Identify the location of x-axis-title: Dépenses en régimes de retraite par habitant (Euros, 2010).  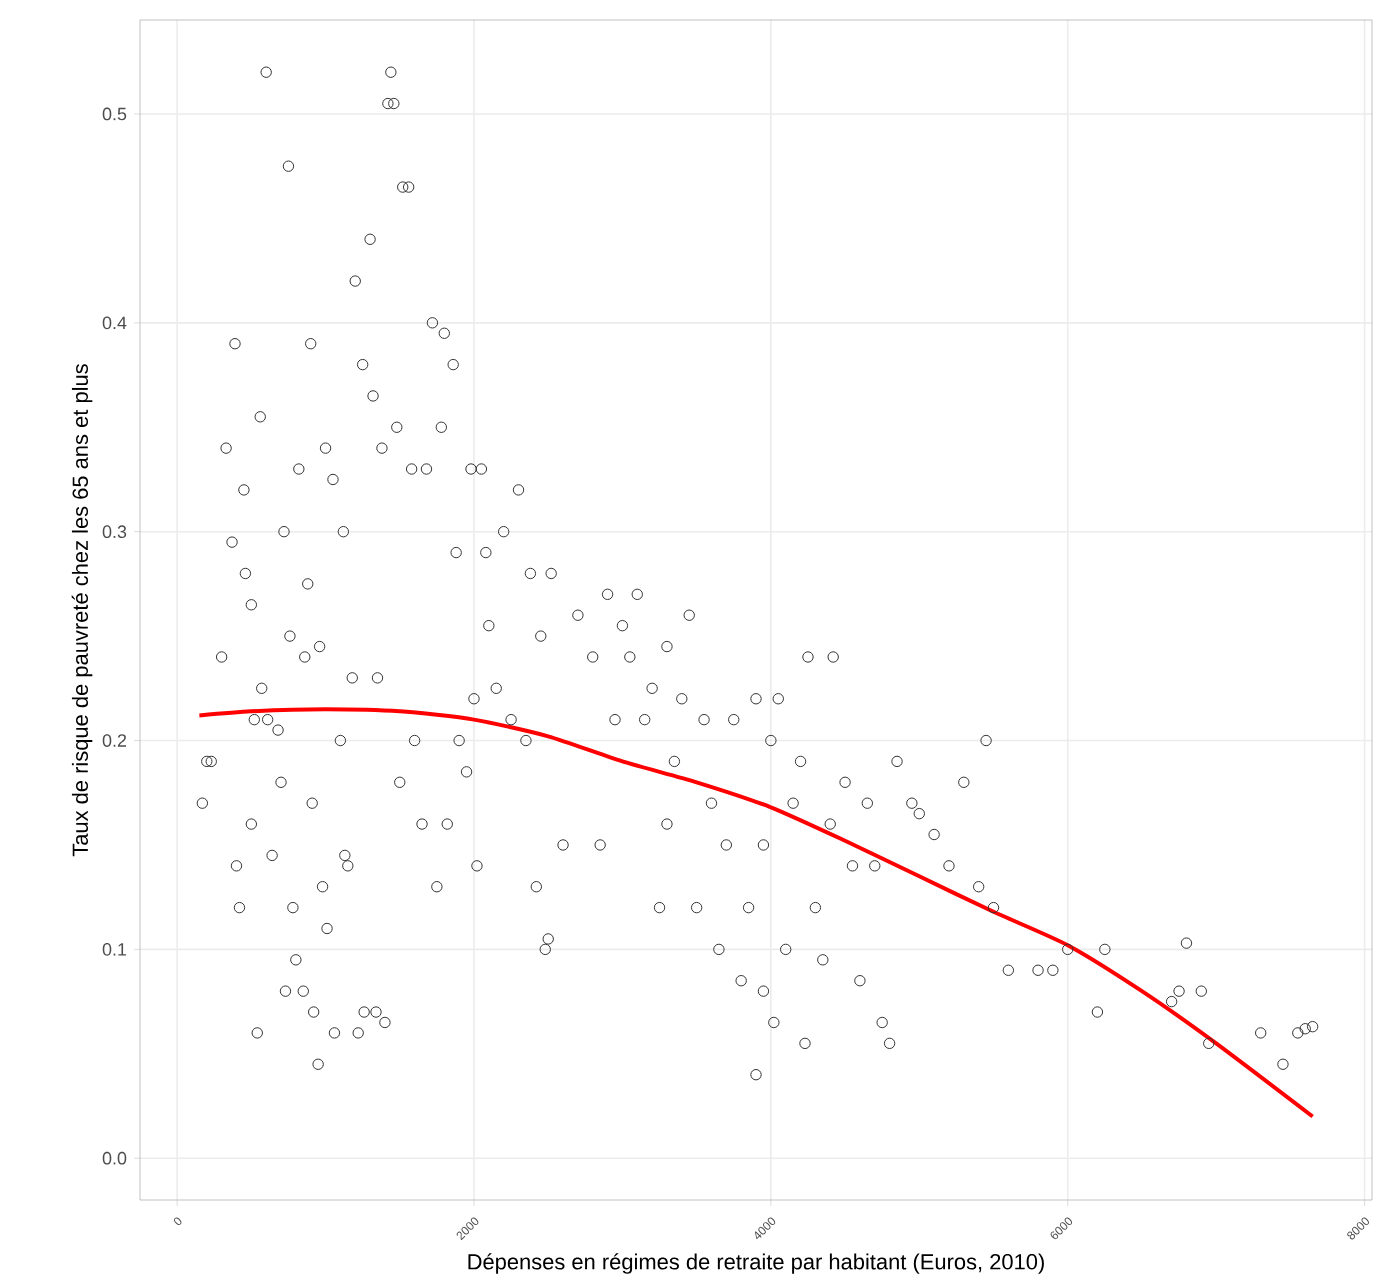
(756, 1263).